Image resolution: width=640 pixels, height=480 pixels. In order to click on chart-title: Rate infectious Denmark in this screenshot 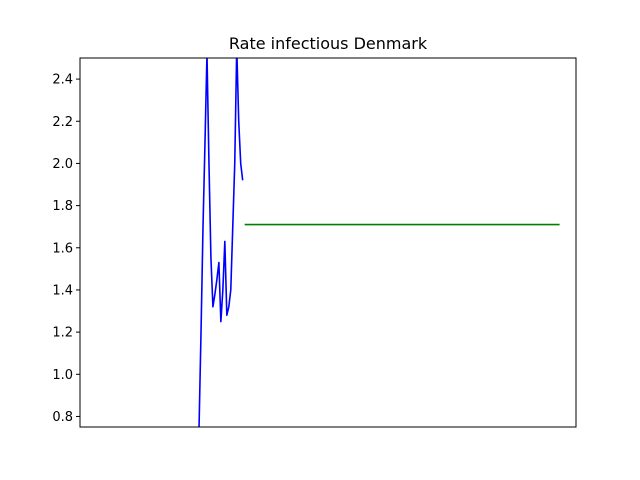, I will do `click(328, 43)`.